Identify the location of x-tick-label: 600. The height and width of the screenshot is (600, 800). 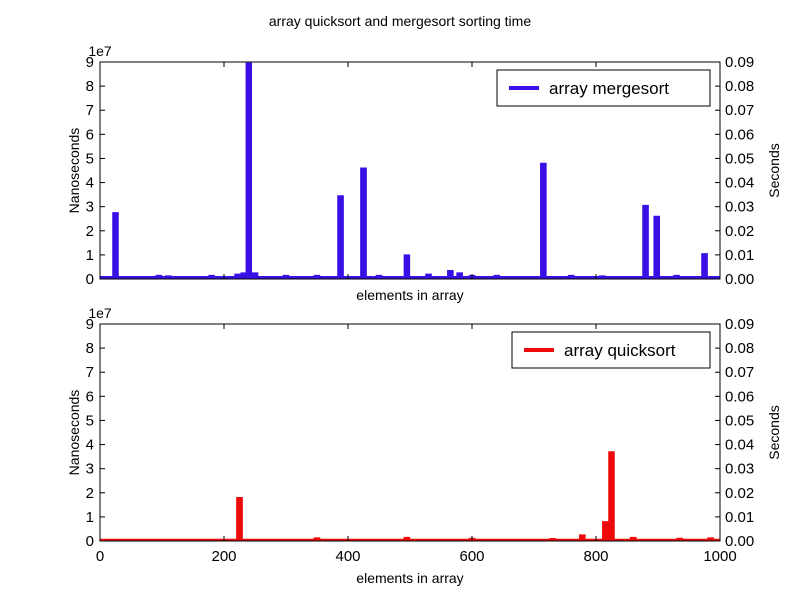
(471, 556).